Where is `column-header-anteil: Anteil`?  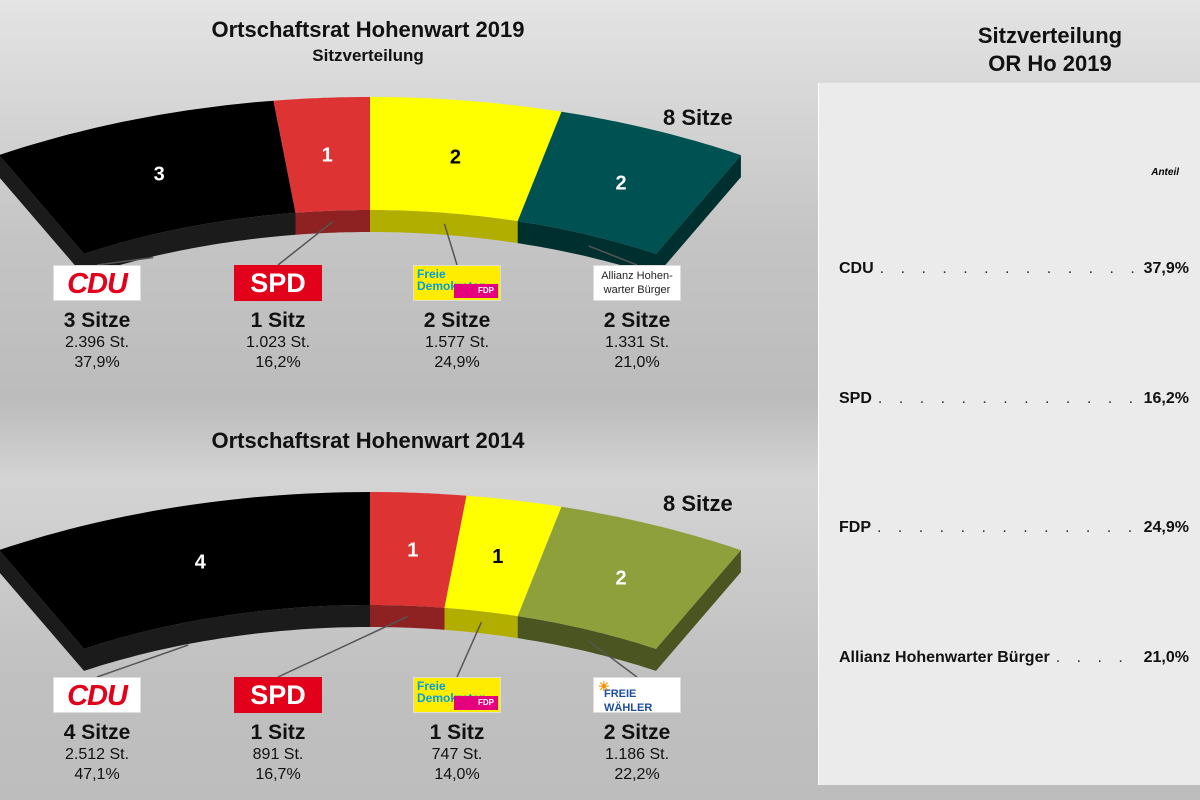
column-header-anteil: Anteil is located at coordinates (1165, 172).